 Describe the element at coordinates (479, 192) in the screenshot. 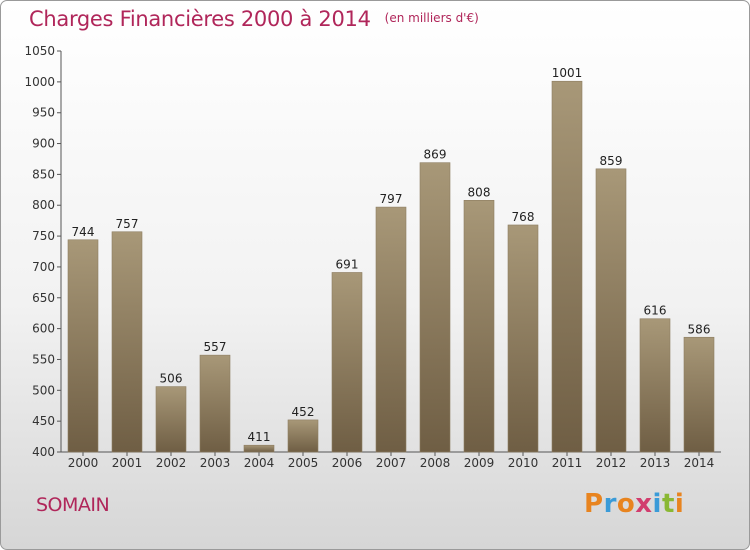

I see `bar-value-label: 808` at that location.